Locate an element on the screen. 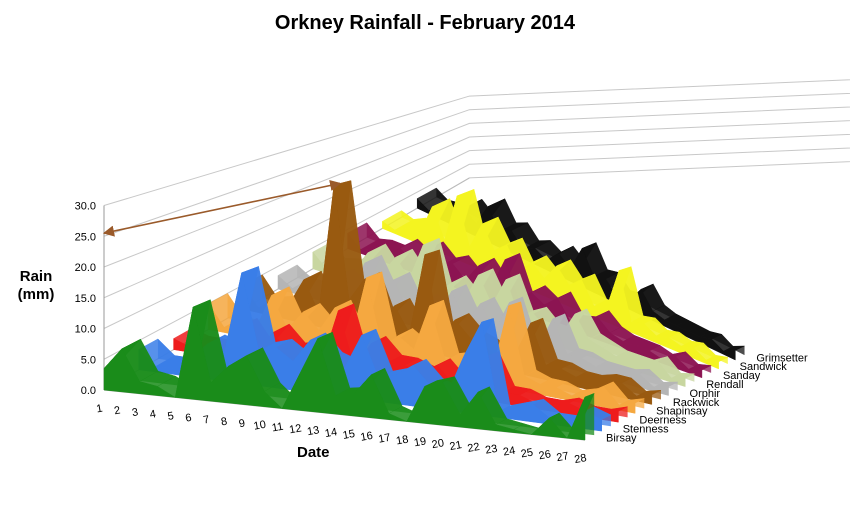  y-tick-label: 30.0 is located at coordinates (85, 207).